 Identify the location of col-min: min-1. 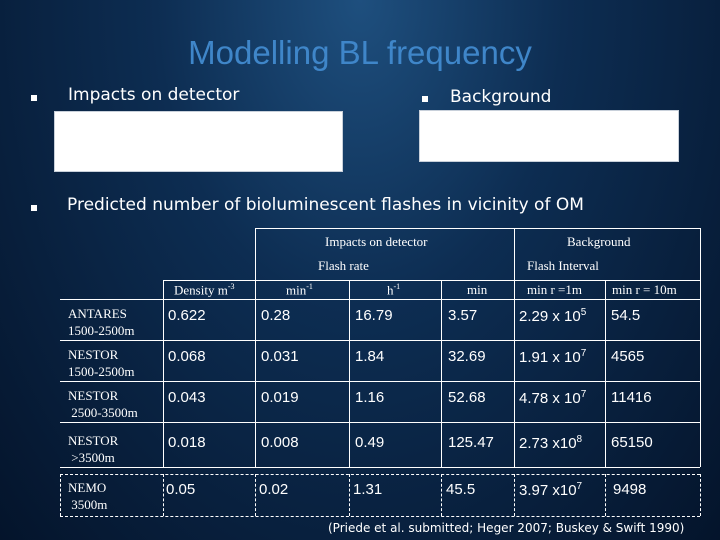
(299, 290).